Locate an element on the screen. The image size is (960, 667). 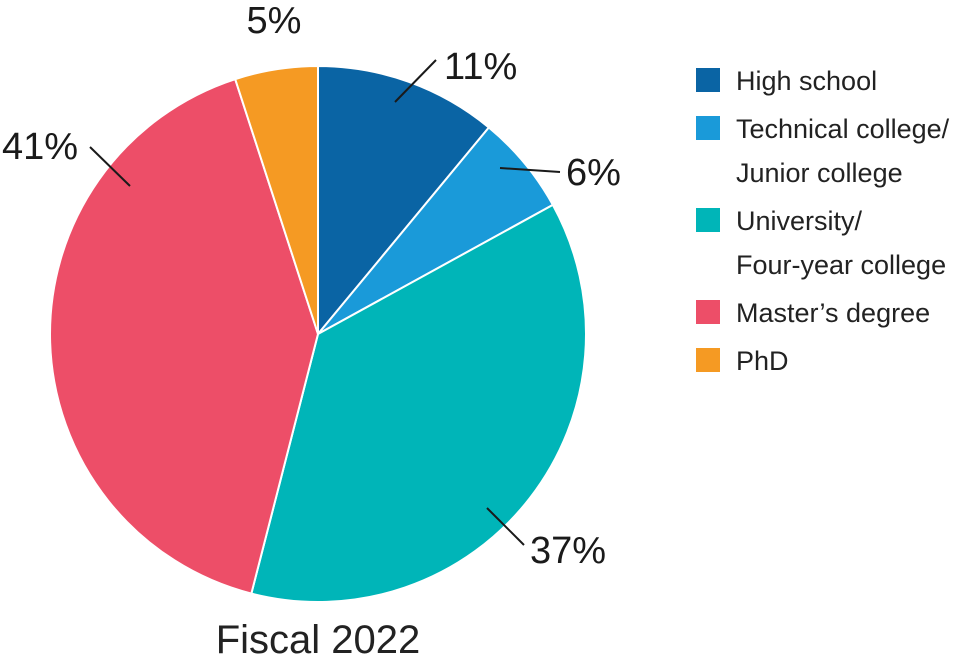
legend-item-1: High school is located at coordinates (827, 83).